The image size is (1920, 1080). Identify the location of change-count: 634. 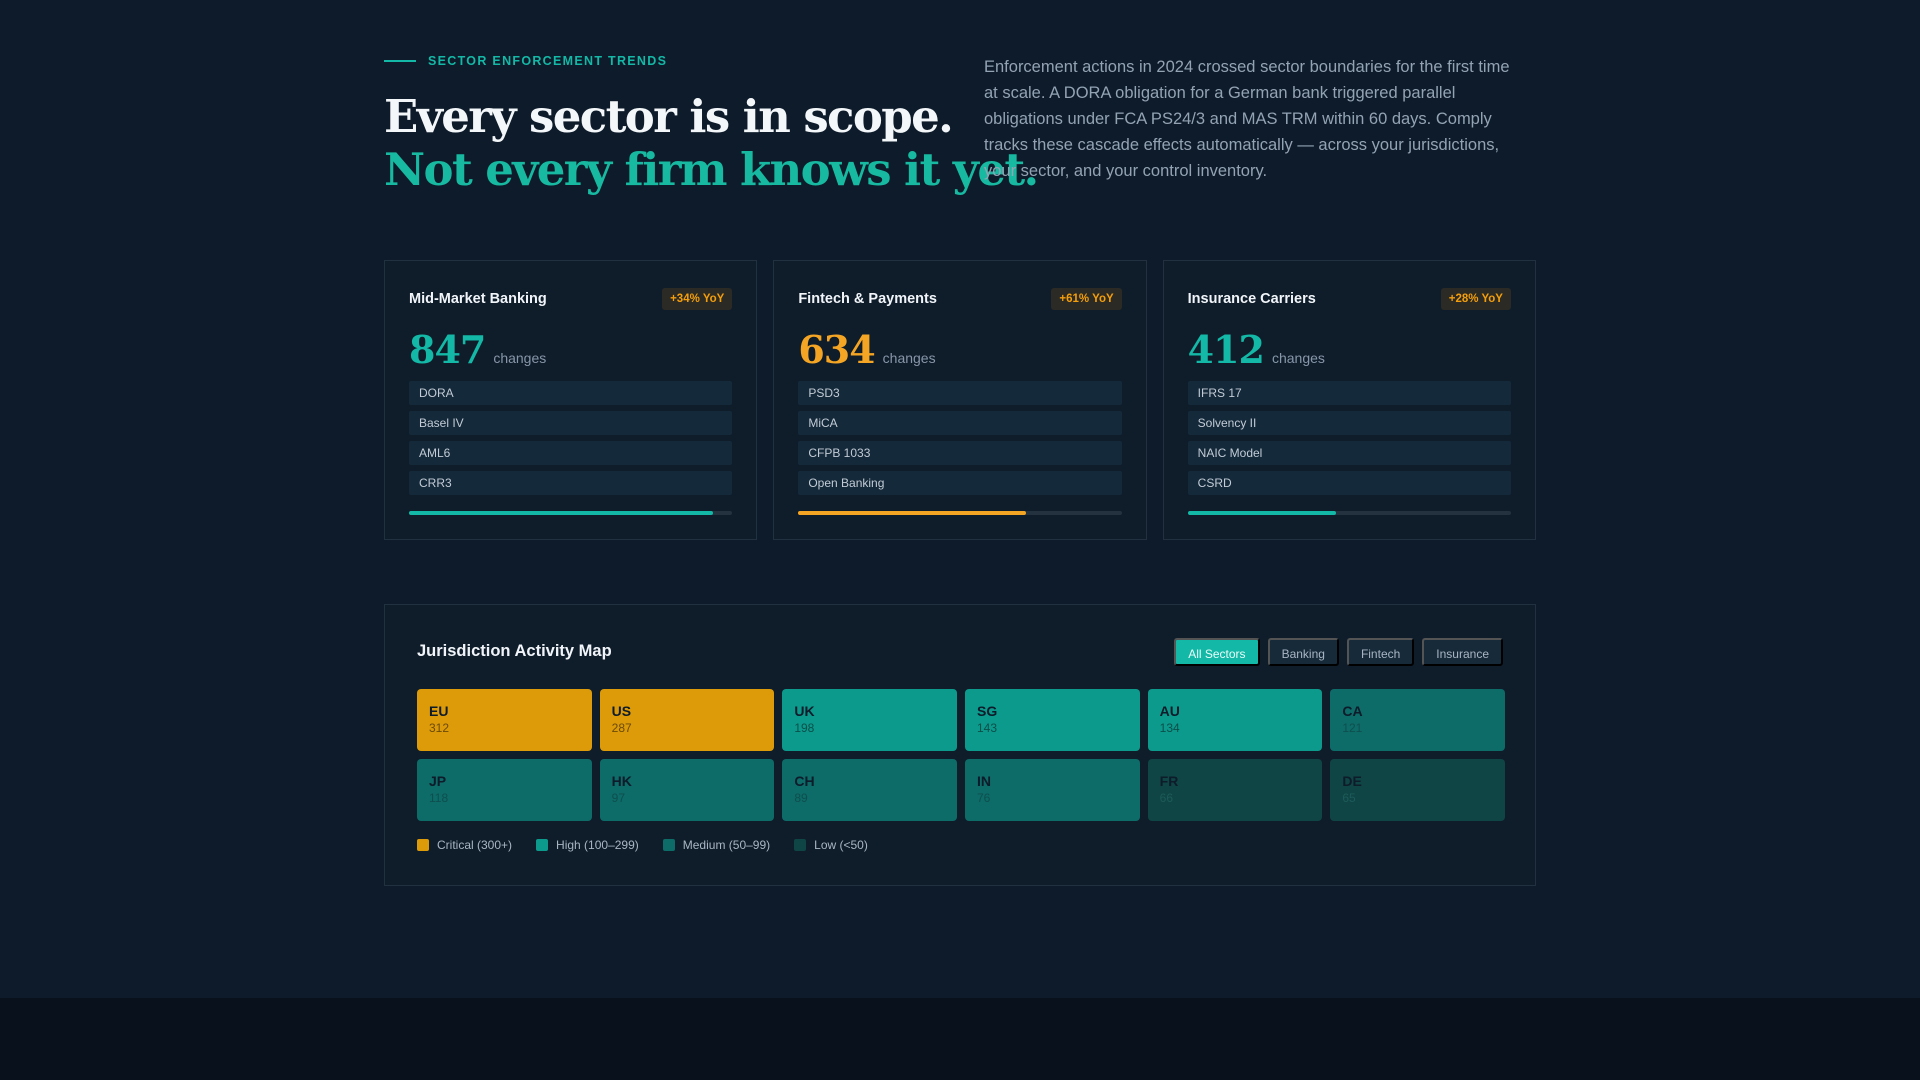
(836, 349).